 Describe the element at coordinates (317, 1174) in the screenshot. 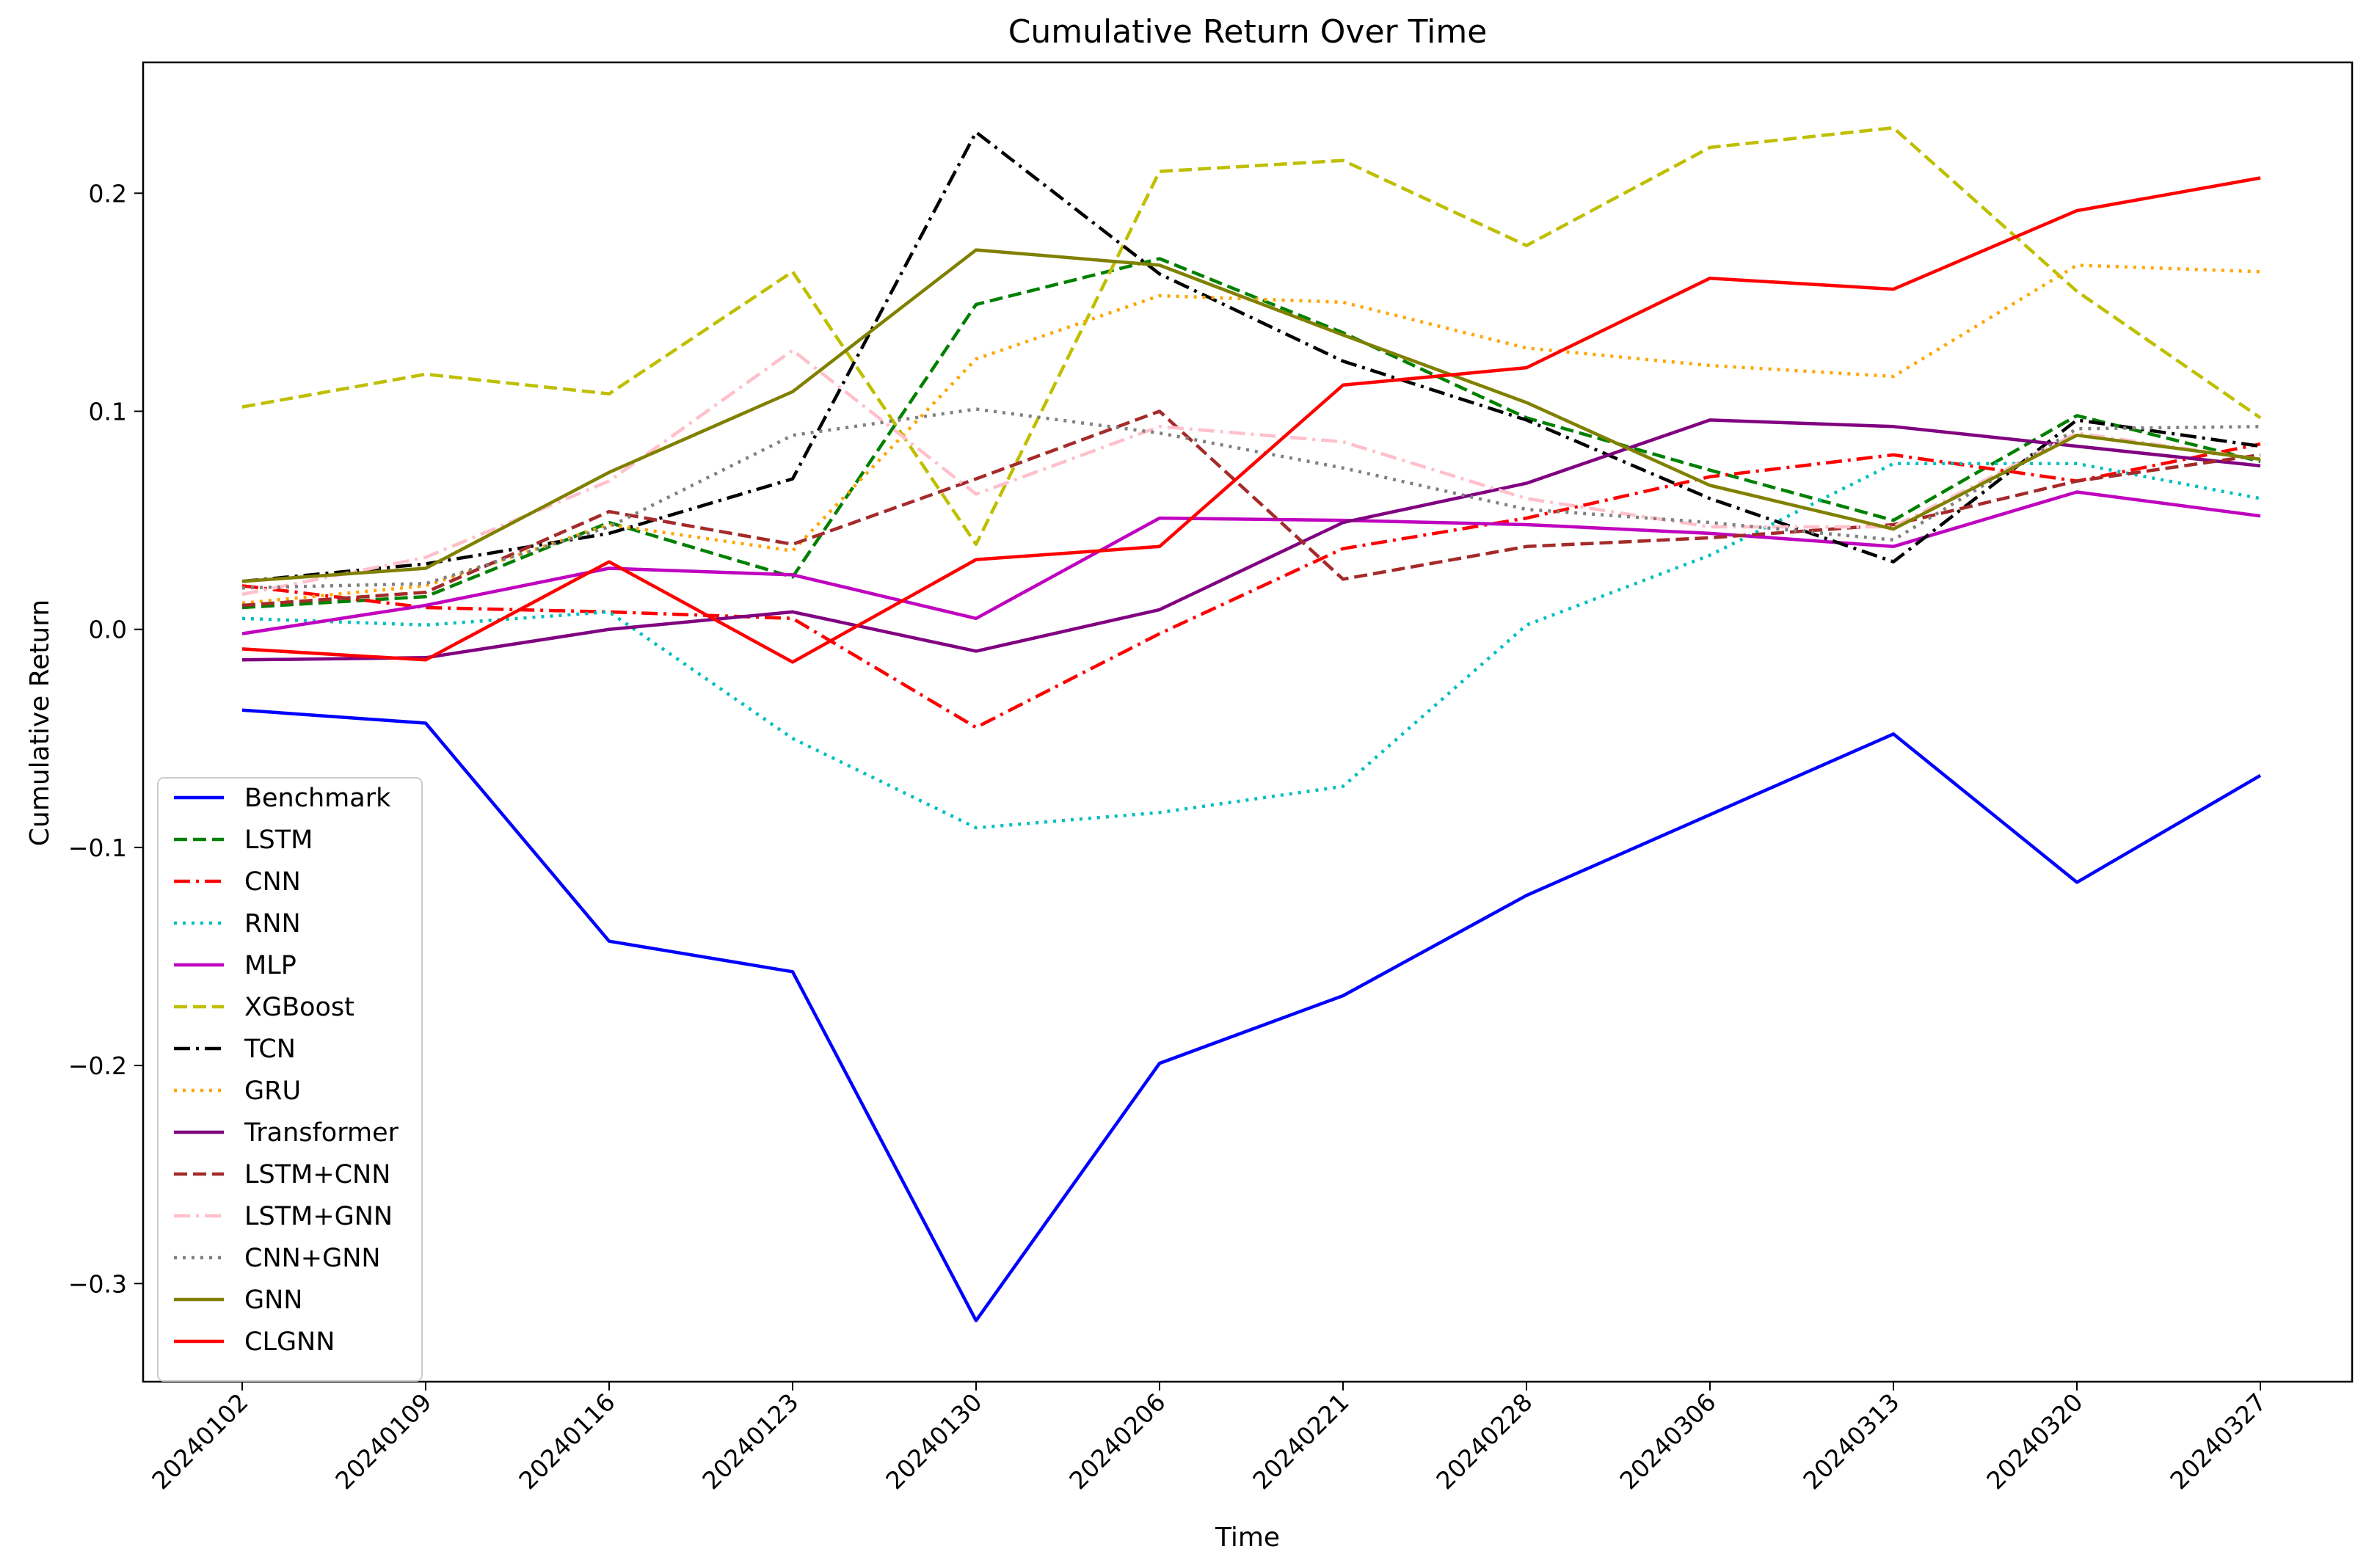

I see `legend-label-lstm-plus-cnn: LSTM+CNN` at that location.